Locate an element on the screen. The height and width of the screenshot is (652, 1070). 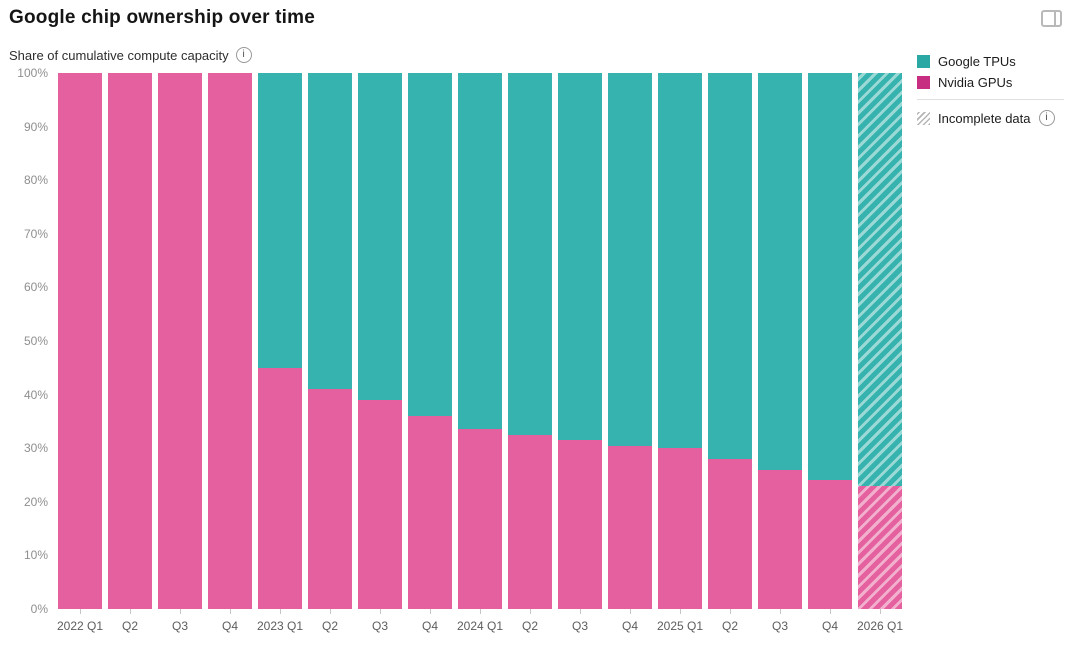
y-axis-tick-label: 30% is located at coordinates (35, 448).